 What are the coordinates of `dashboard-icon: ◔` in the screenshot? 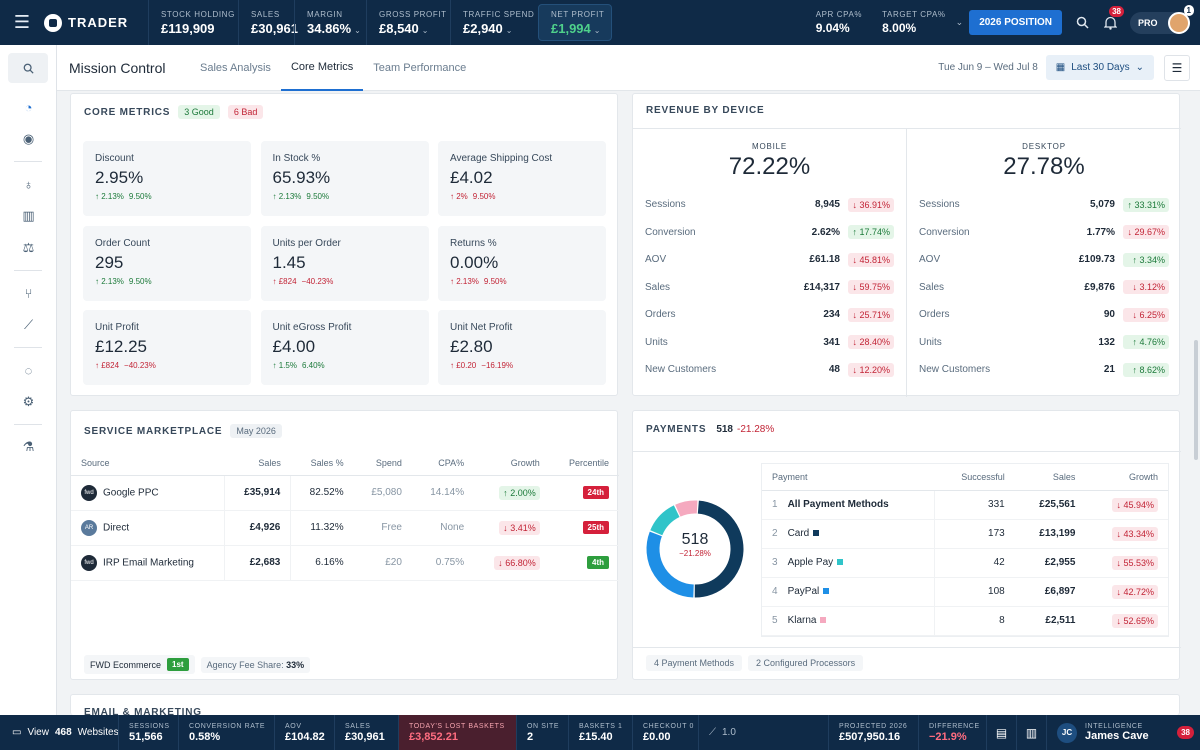 It's located at (28, 107).